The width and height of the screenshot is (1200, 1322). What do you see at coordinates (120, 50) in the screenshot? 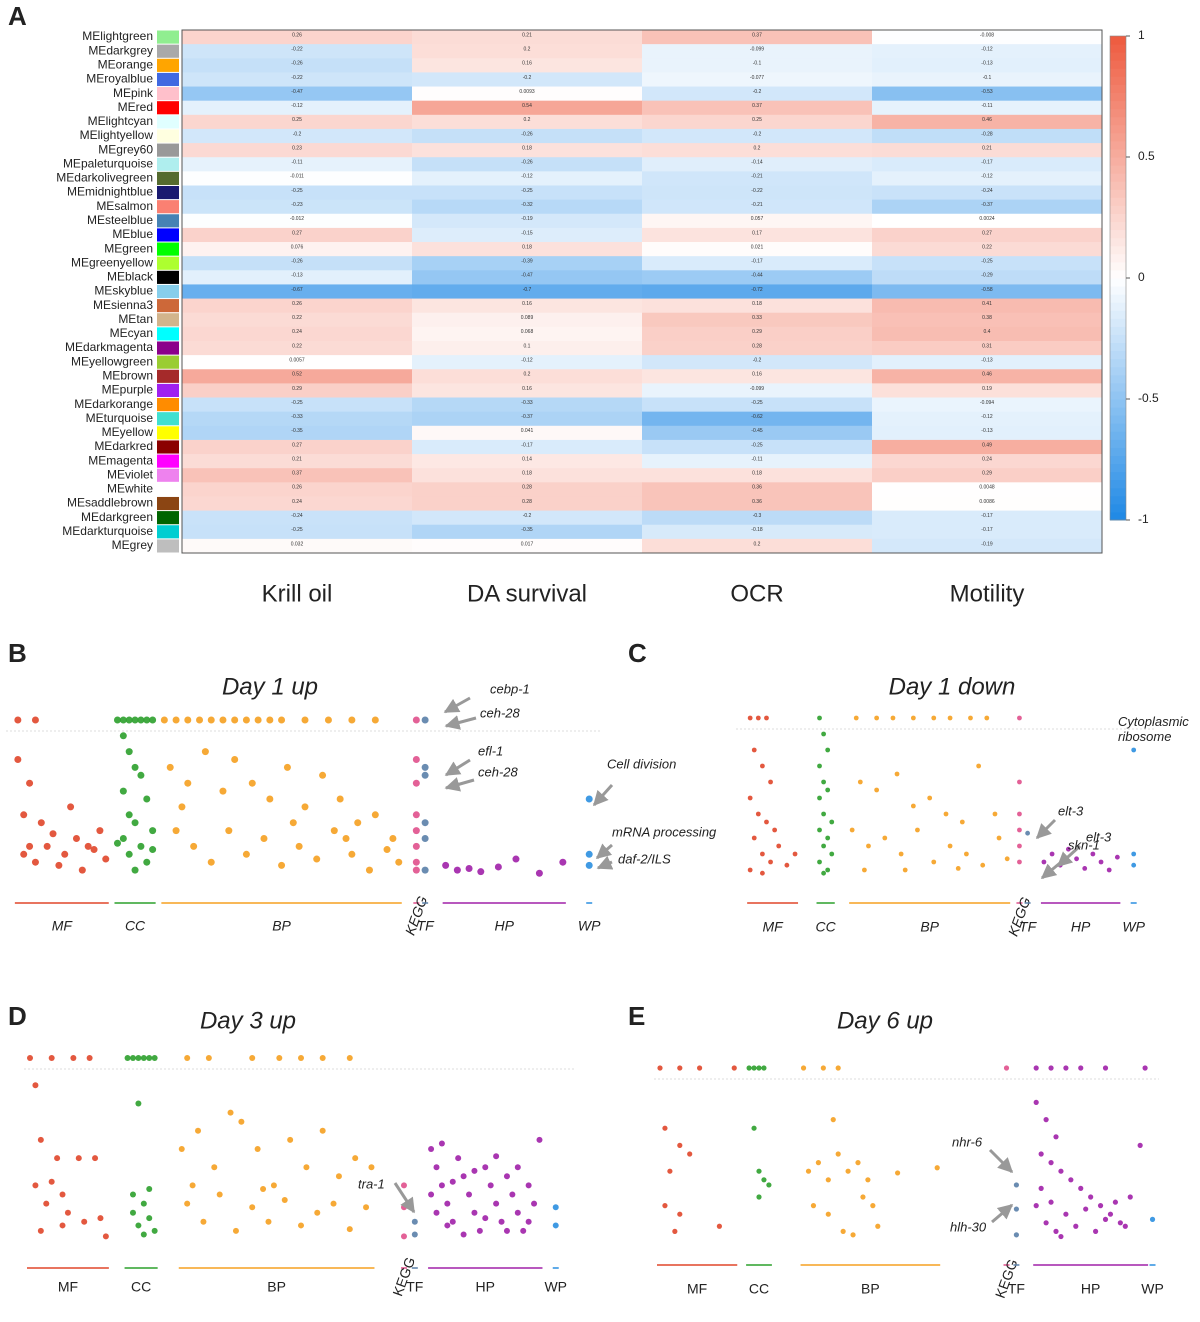
I see `module-label: MEdarkgrey` at bounding box center [120, 50].